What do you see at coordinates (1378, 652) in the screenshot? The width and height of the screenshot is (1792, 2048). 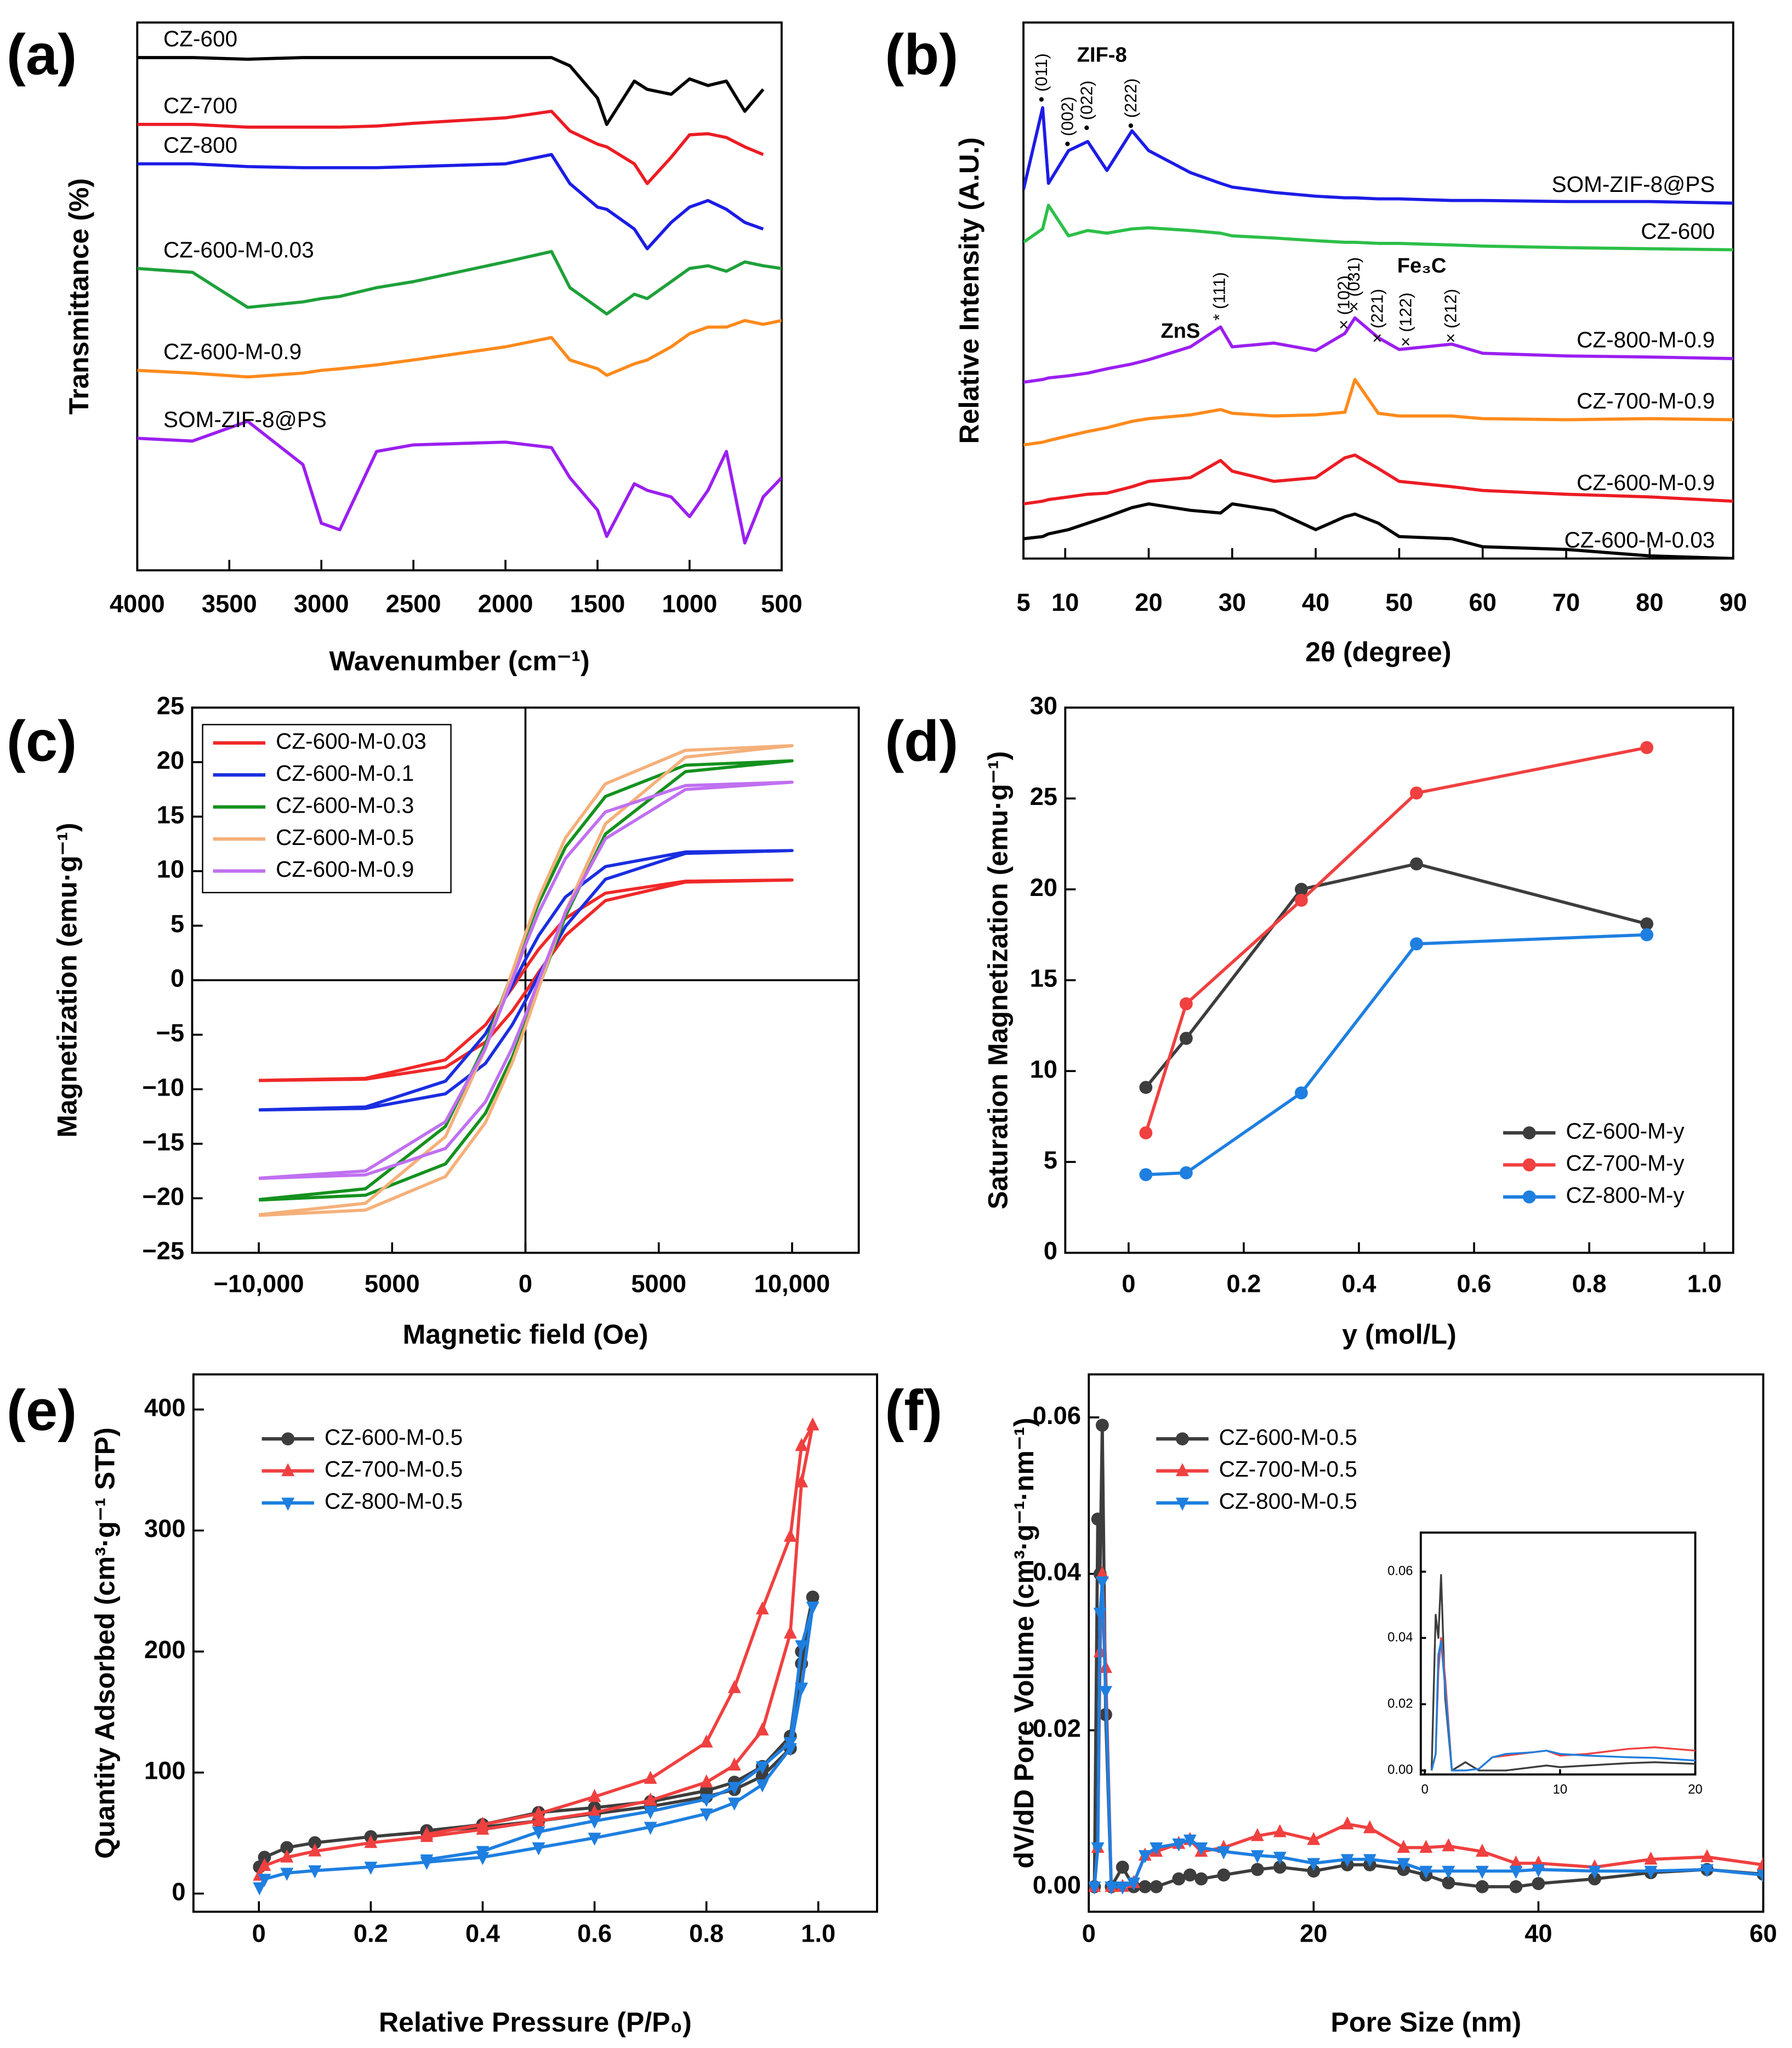 I see `x-axis-label: 2θ (degree)` at bounding box center [1378, 652].